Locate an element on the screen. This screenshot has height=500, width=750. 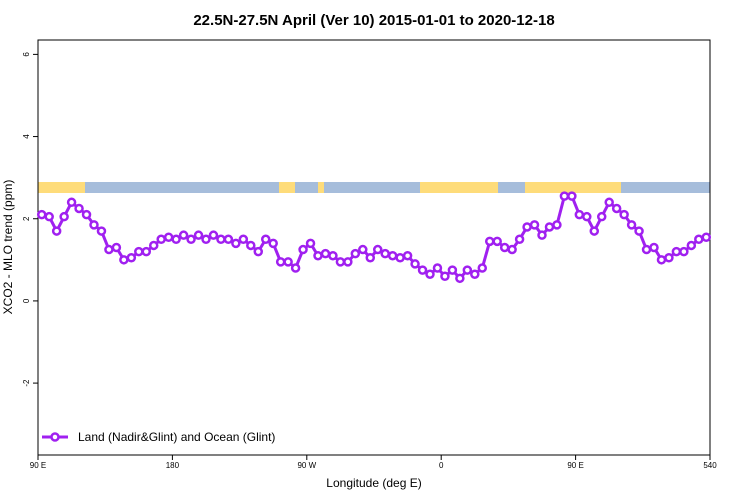
x-tick-label: 90 W is located at coordinates (306, 465).